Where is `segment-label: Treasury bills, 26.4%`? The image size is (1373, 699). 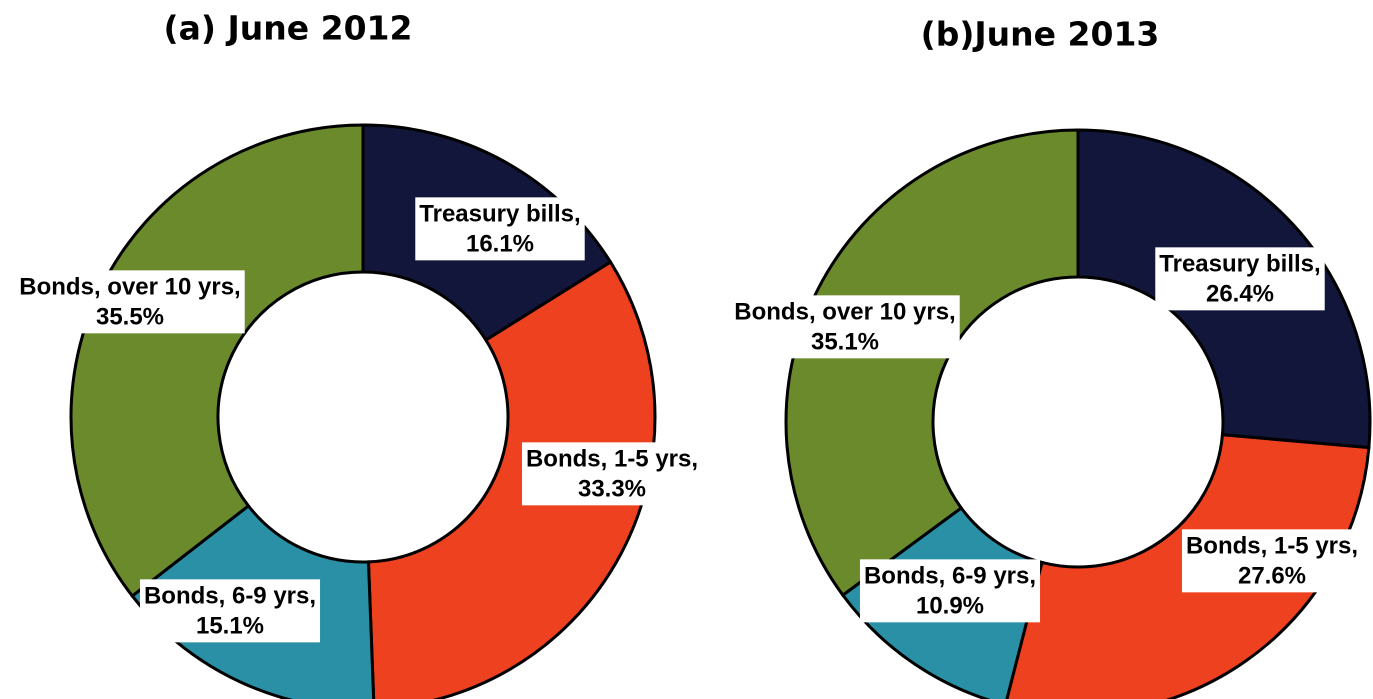 segment-label: Treasury bills, 26.4% is located at coordinates (1240, 279).